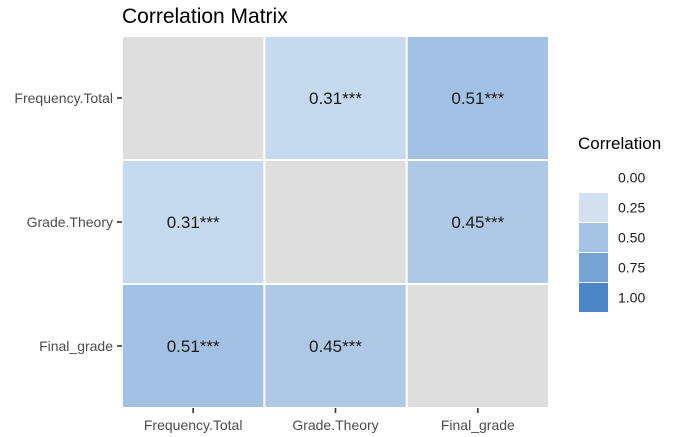  What do you see at coordinates (63, 98) in the screenshot?
I see `y-tick-label: Frequency.Total` at bounding box center [63, 98].